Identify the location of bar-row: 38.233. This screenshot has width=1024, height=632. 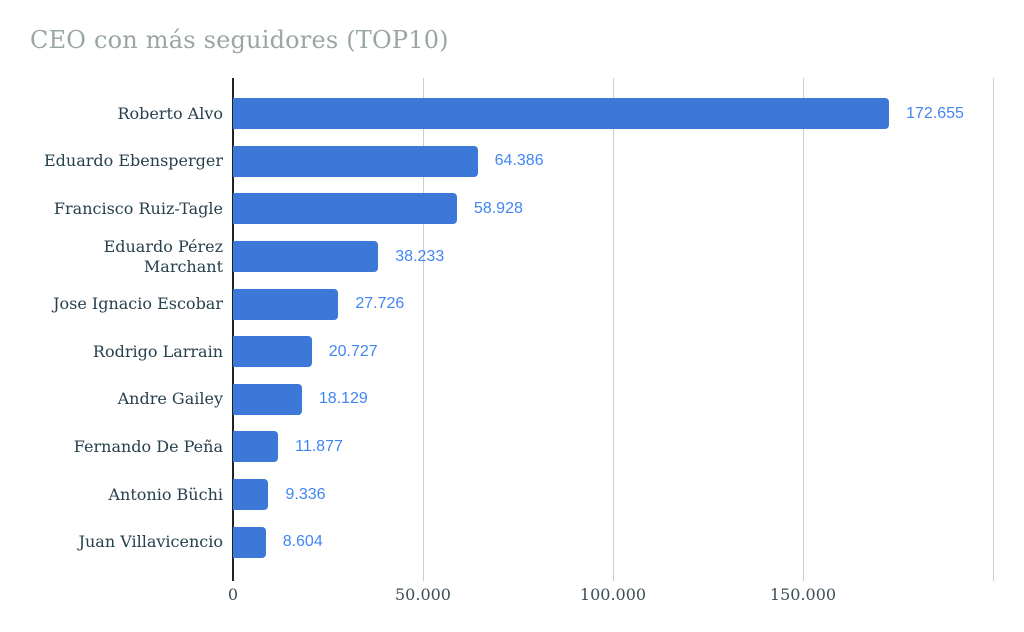
(613, 257).